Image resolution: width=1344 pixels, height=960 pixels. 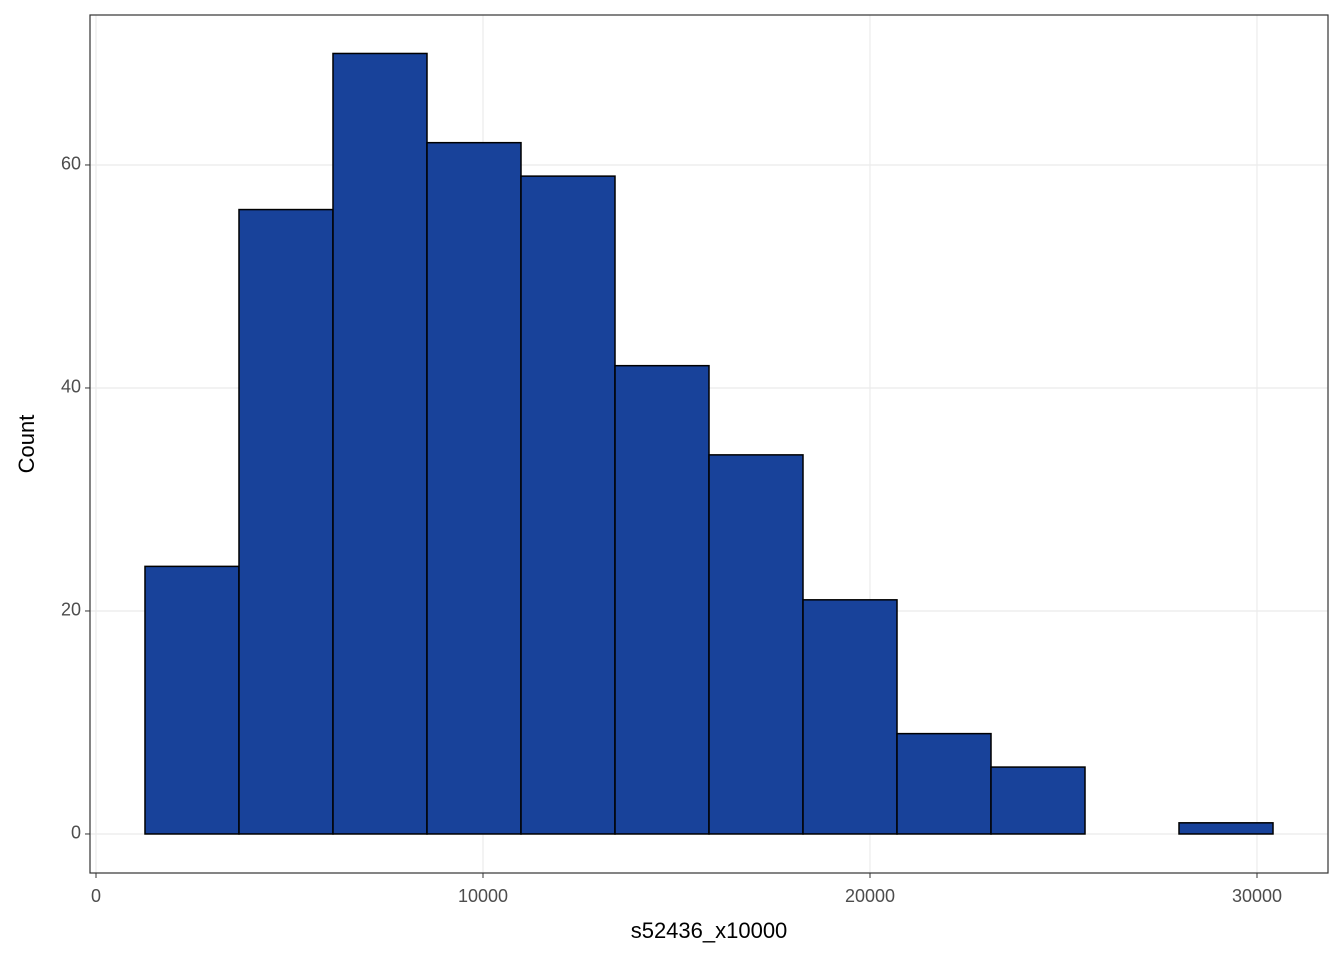 I want to click on x-tick-label: 0, so click(x=96, y=896).